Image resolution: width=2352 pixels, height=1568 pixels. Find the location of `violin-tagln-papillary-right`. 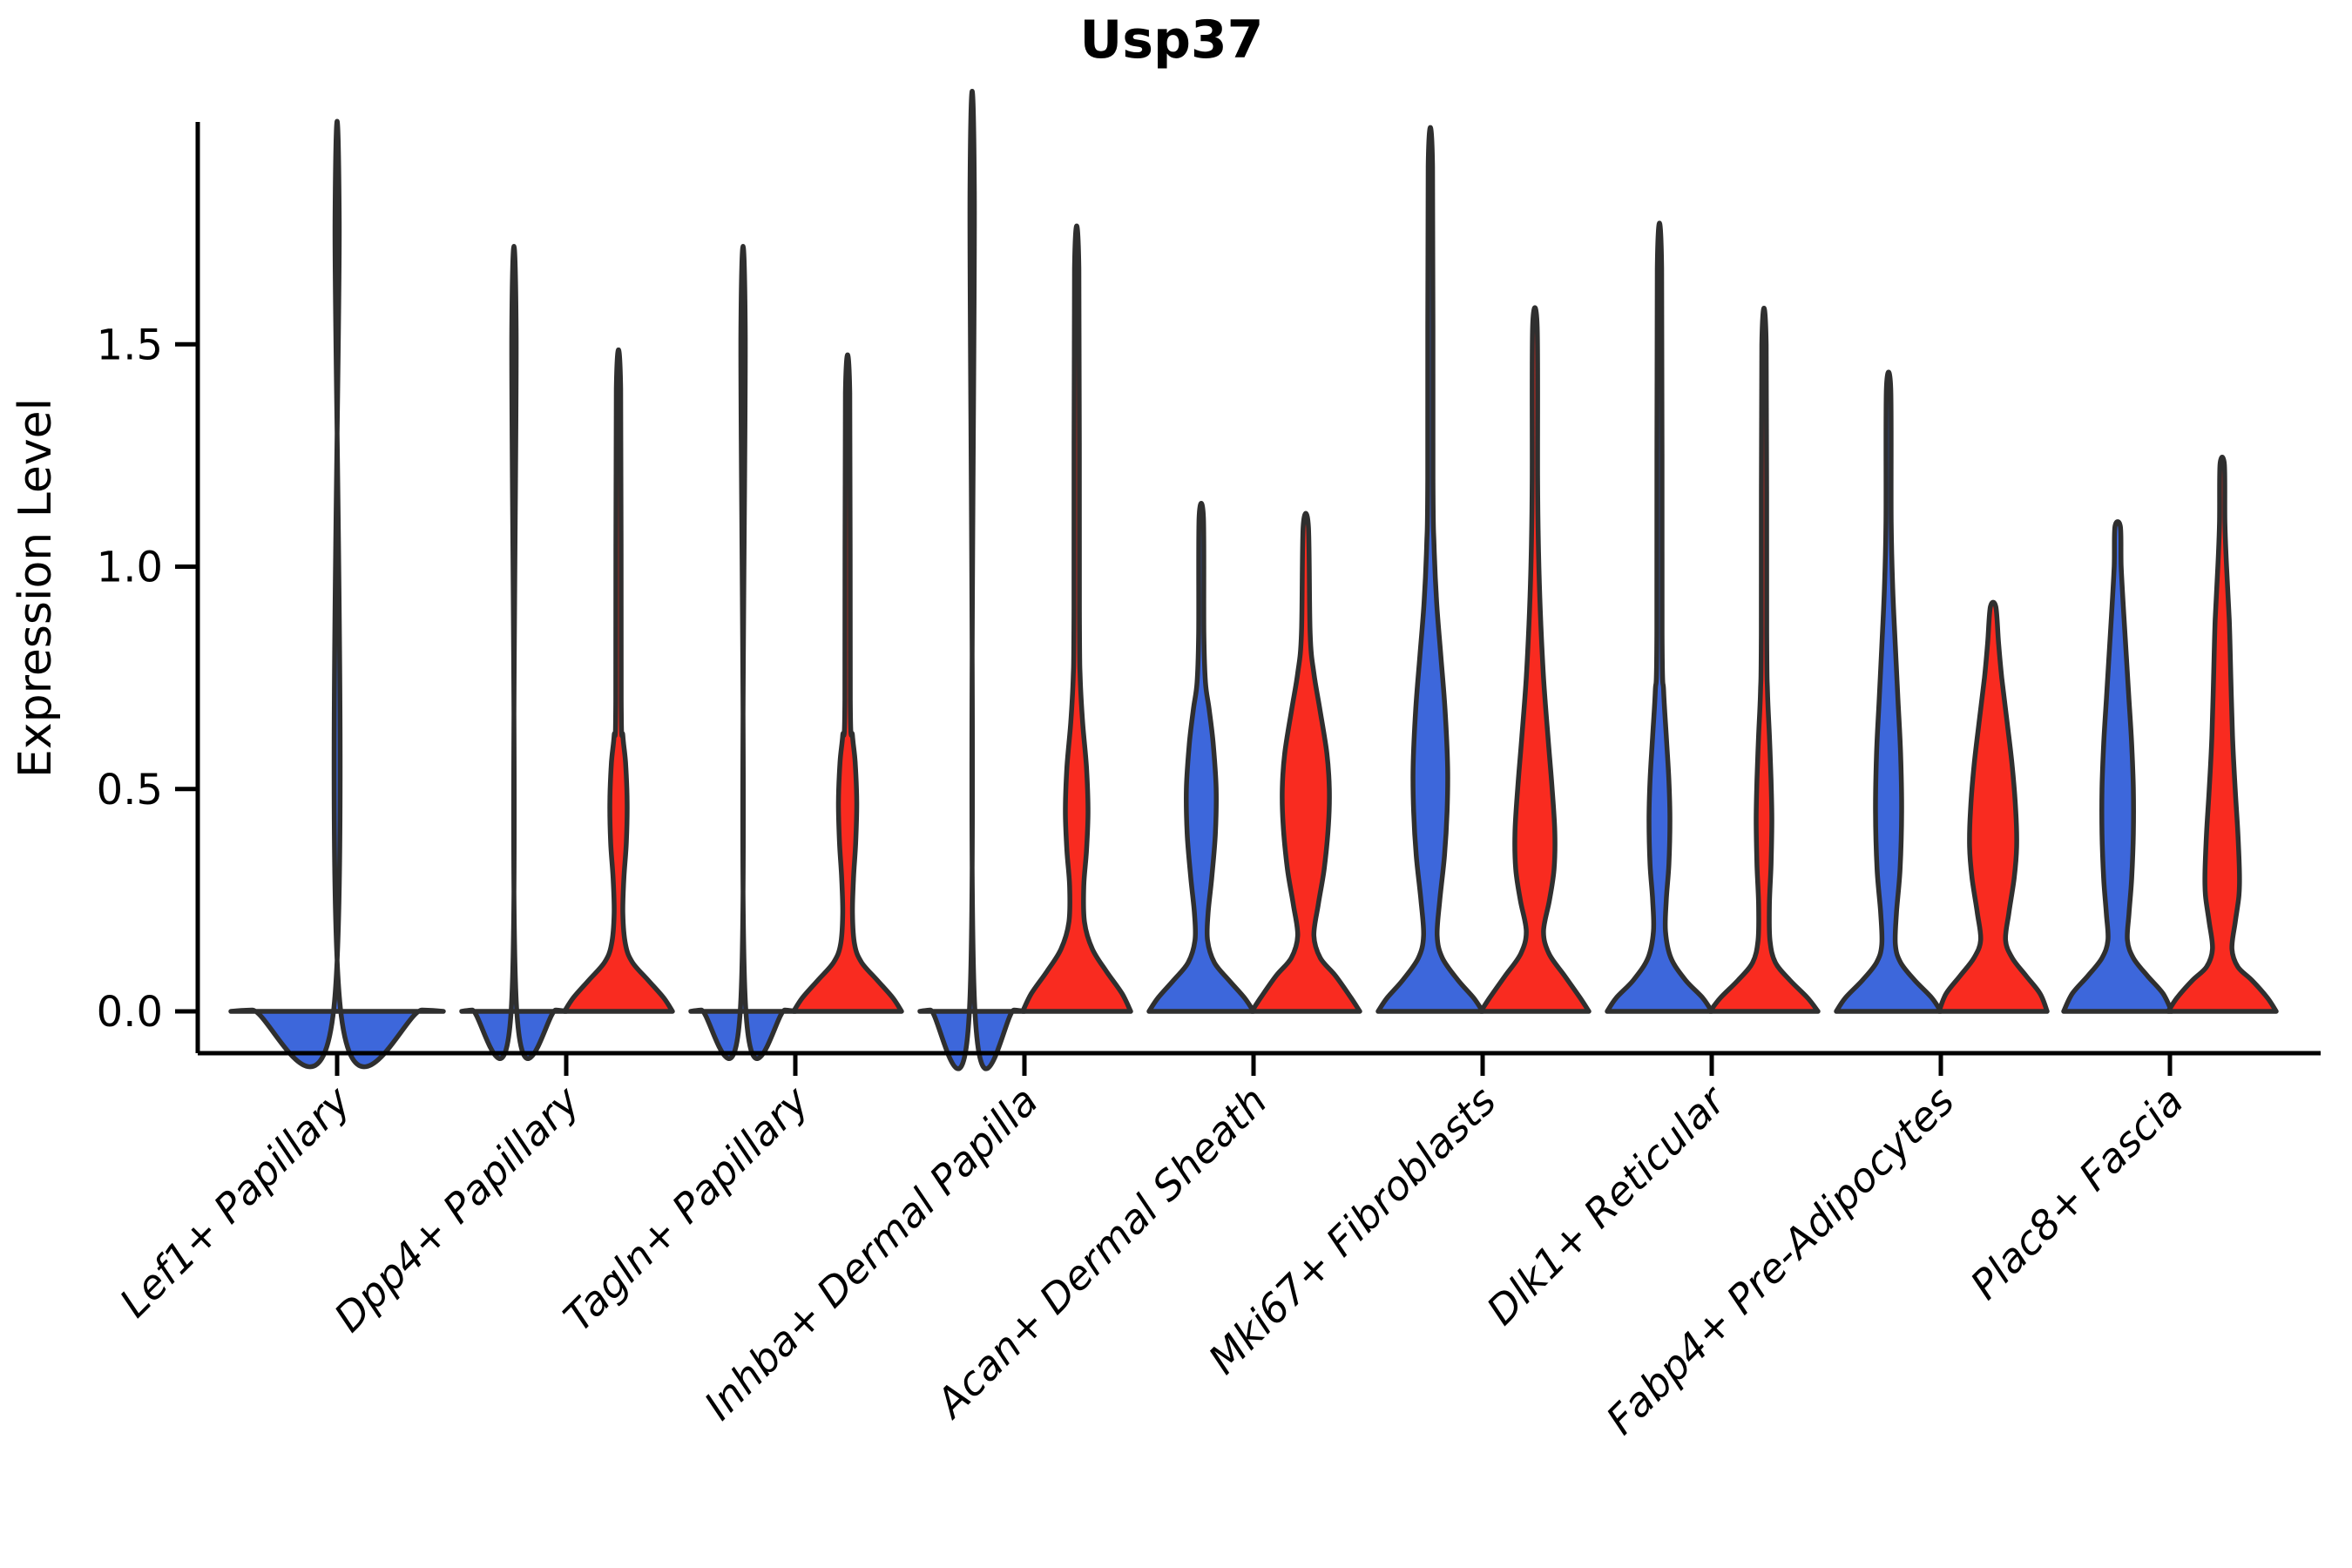

violin-tagln-papillary-right is located at coordinates (847, 683).